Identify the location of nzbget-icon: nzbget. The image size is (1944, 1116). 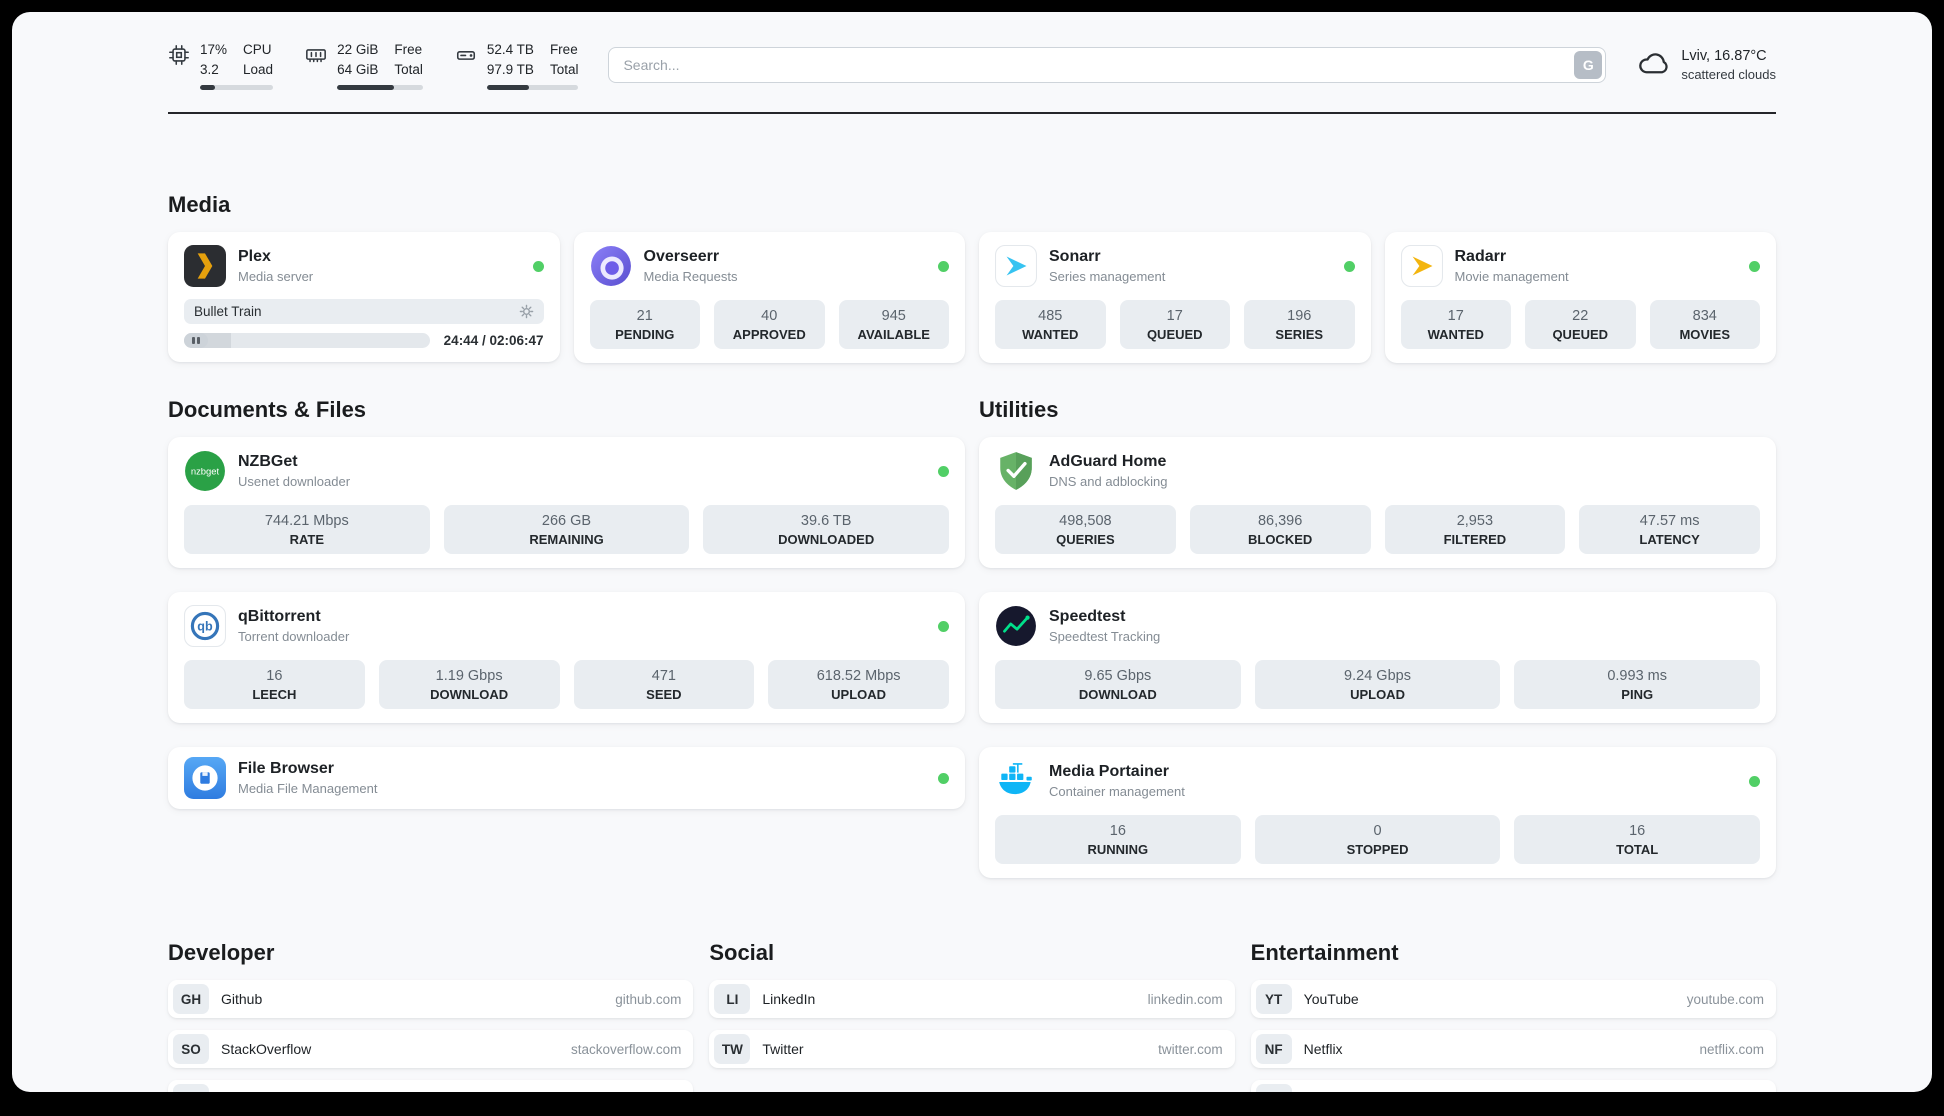
(205, 471).